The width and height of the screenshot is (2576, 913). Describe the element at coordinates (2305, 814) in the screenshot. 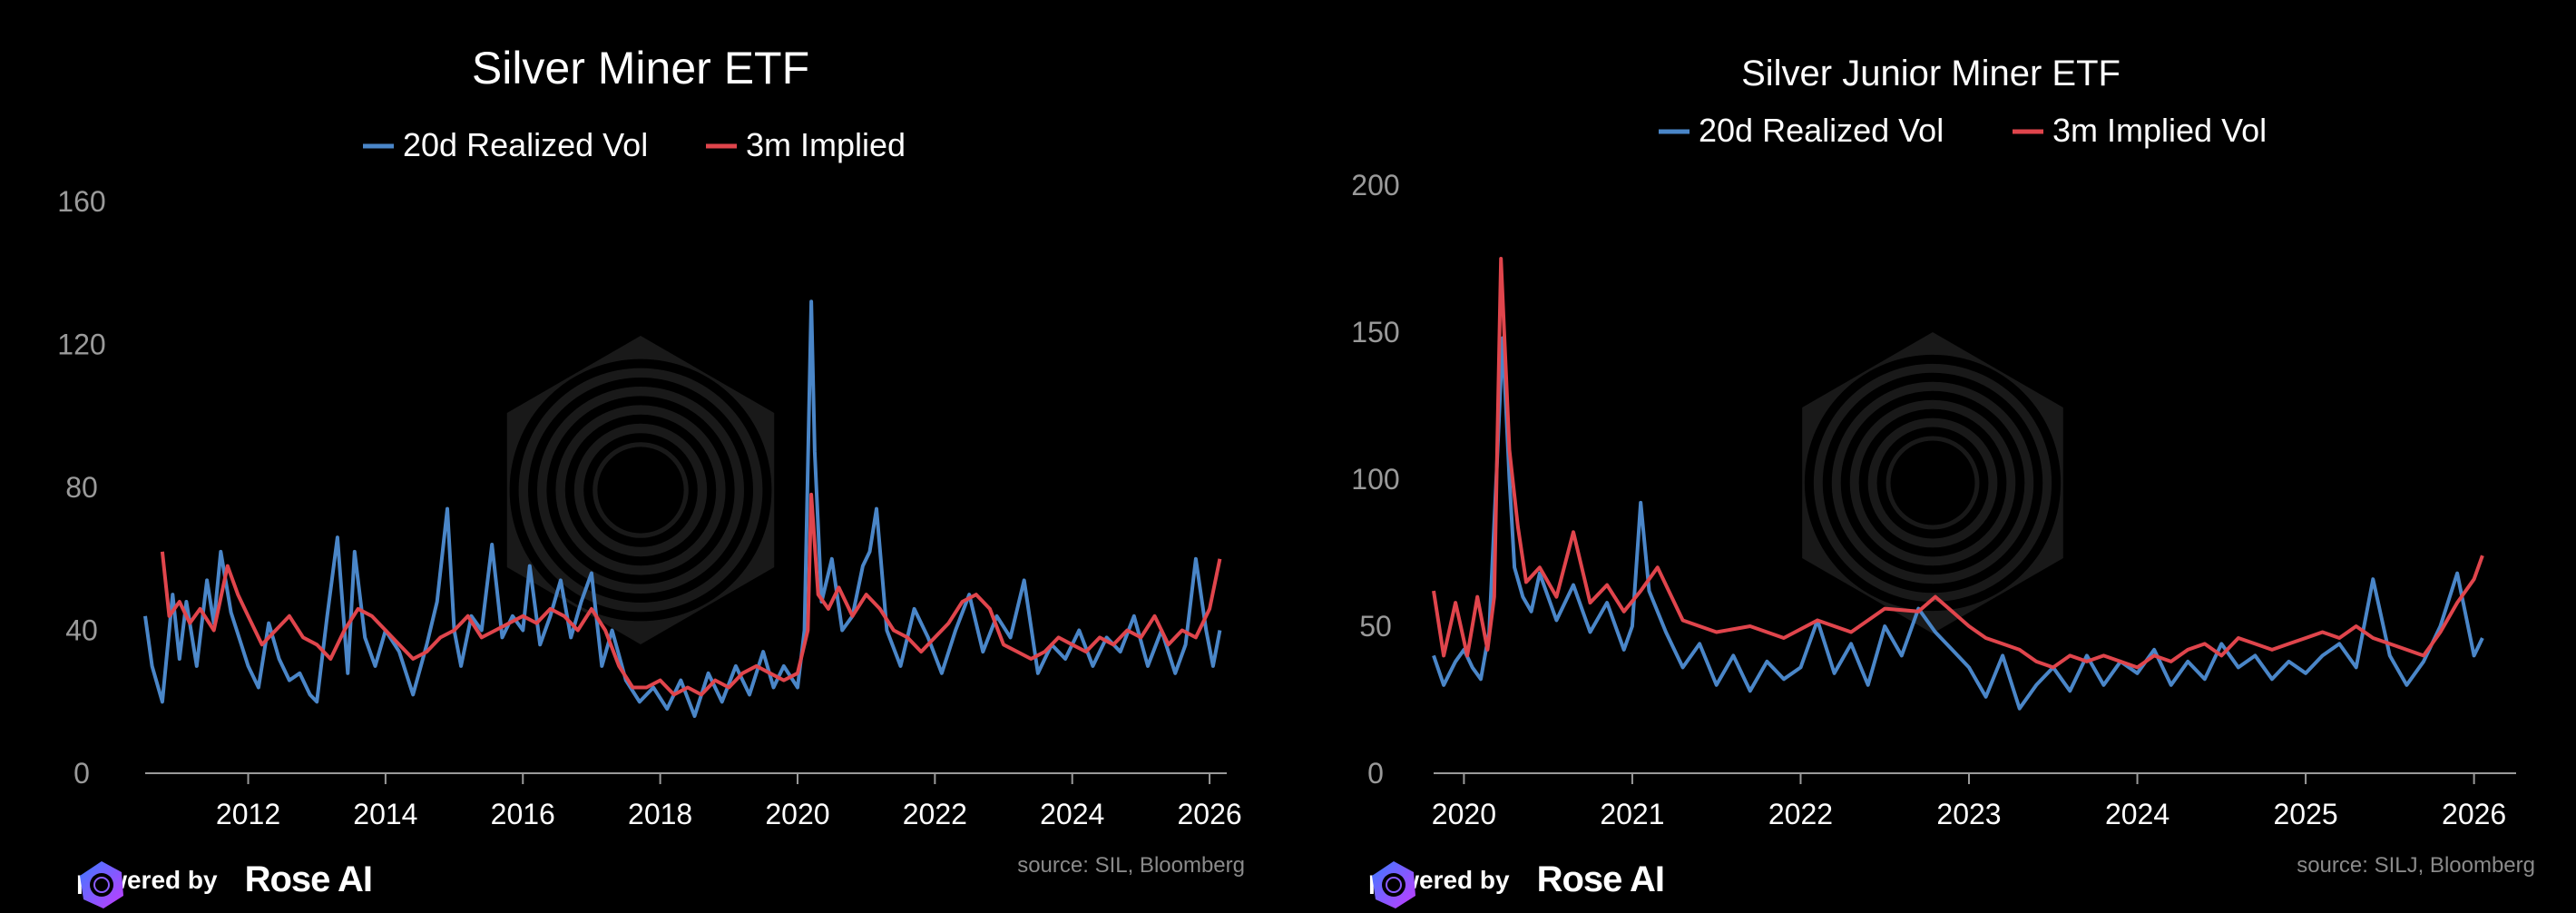

I see `x-tick-label: 2025` at that location.